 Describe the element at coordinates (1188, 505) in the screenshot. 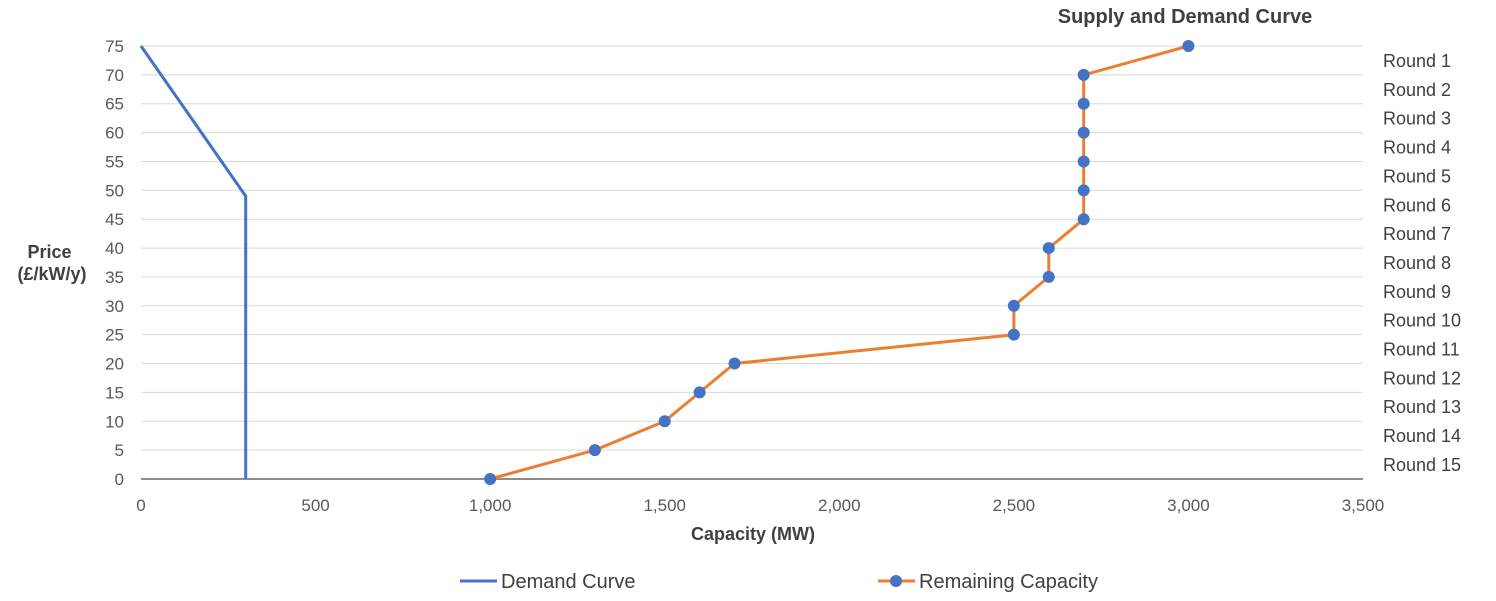

I see `x-tick-label: 3,000` at that location.